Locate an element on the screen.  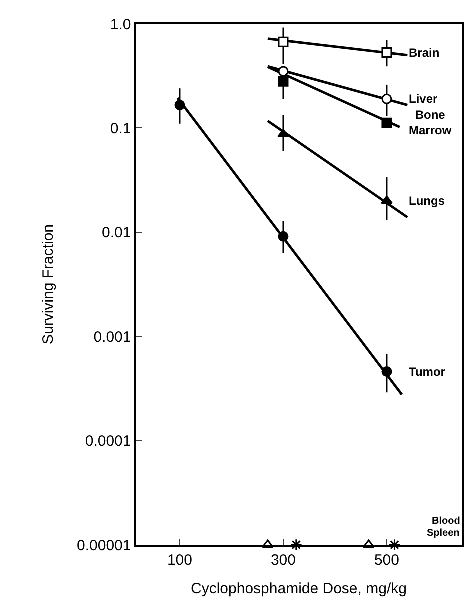
y-tick-label: 0.01 is located at coordinates (117, 233).